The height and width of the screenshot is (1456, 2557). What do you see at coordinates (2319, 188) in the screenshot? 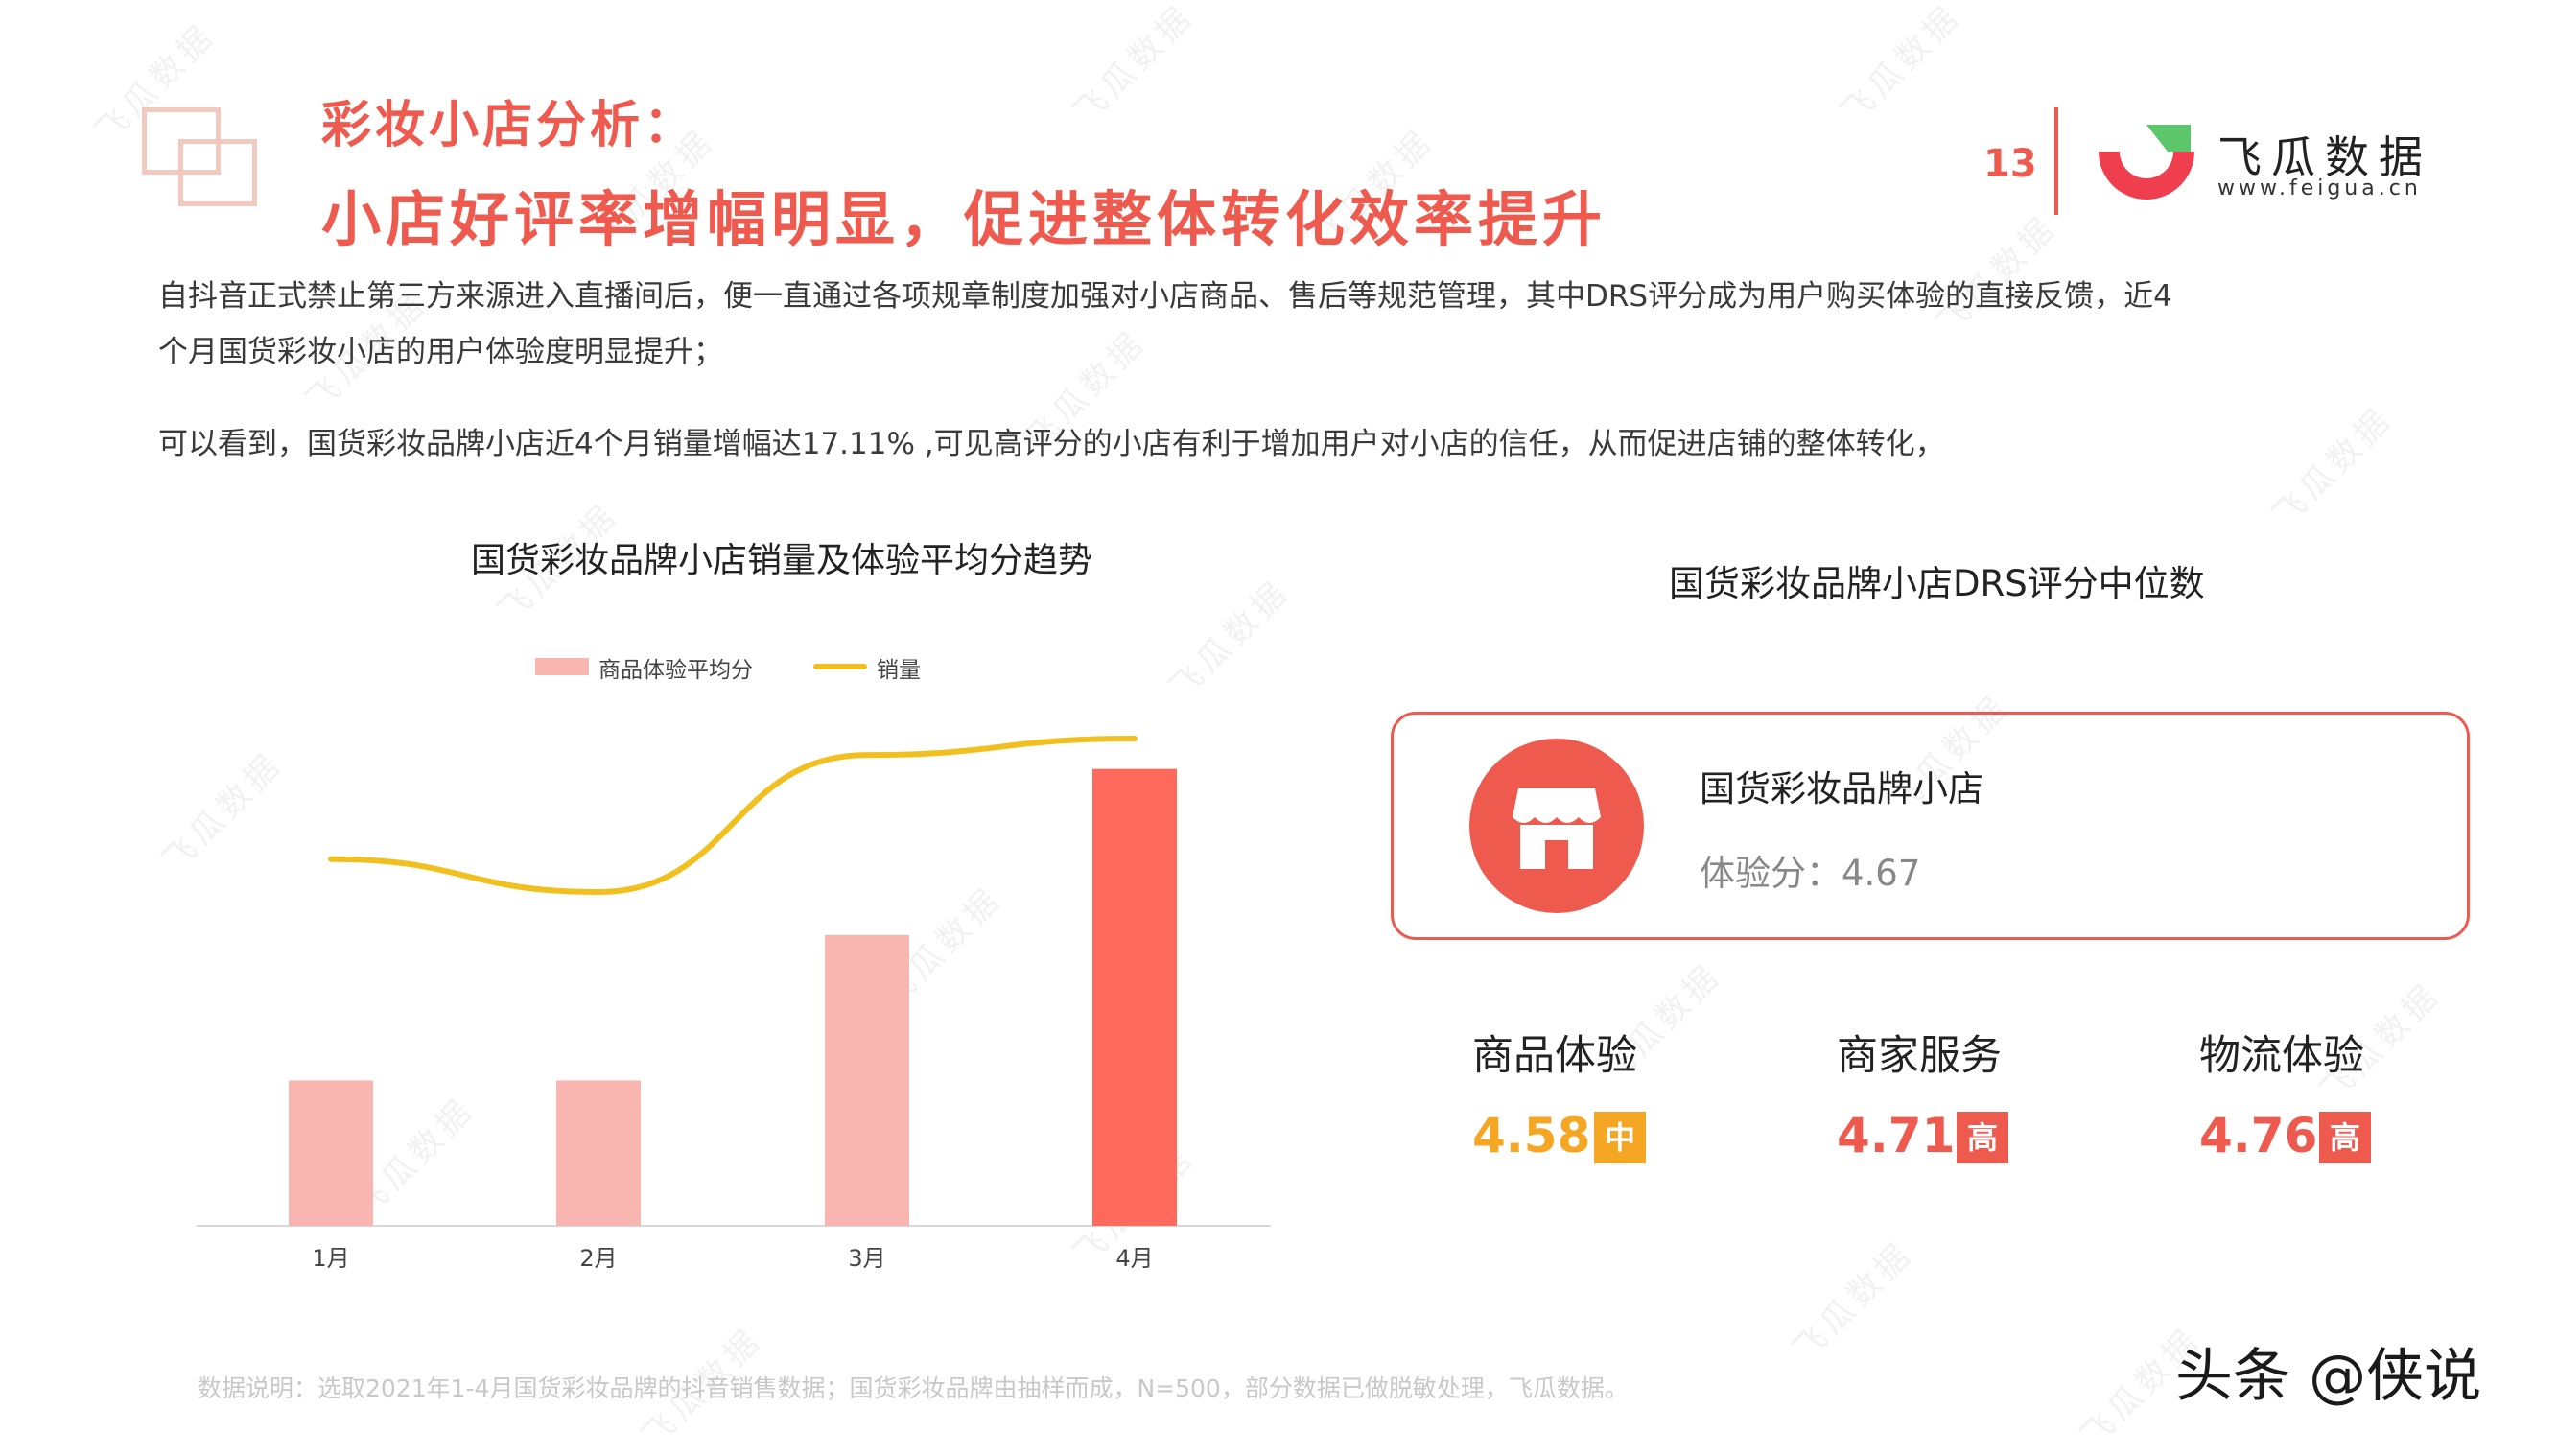
I see `brand-url: www.feigua.cn` at bounding box center [2319, 188].